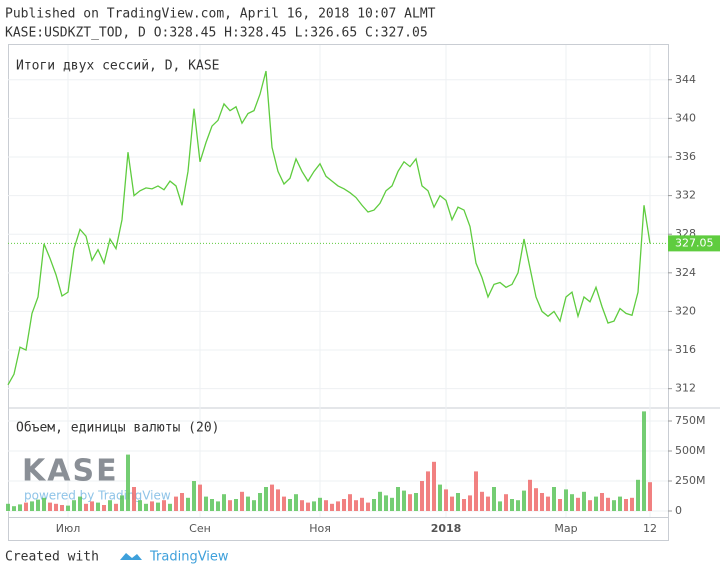 The image size is (720, 575). Describe the element at coordinates (320, 528) in the screenshot. I see `x-tick-label: Ноя` at that location.